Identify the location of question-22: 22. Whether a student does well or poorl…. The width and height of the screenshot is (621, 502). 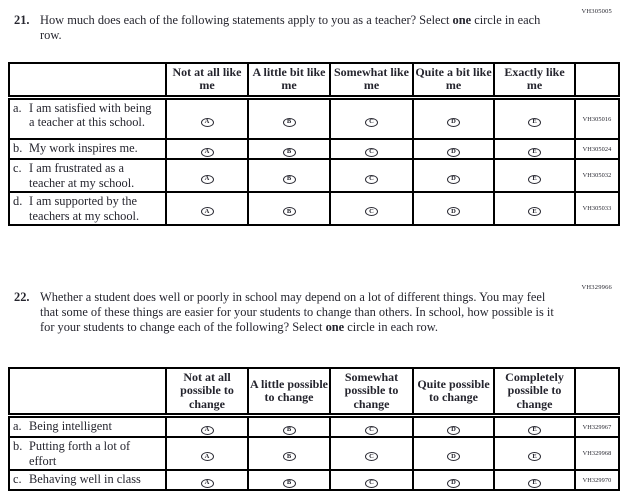
(288, 312).